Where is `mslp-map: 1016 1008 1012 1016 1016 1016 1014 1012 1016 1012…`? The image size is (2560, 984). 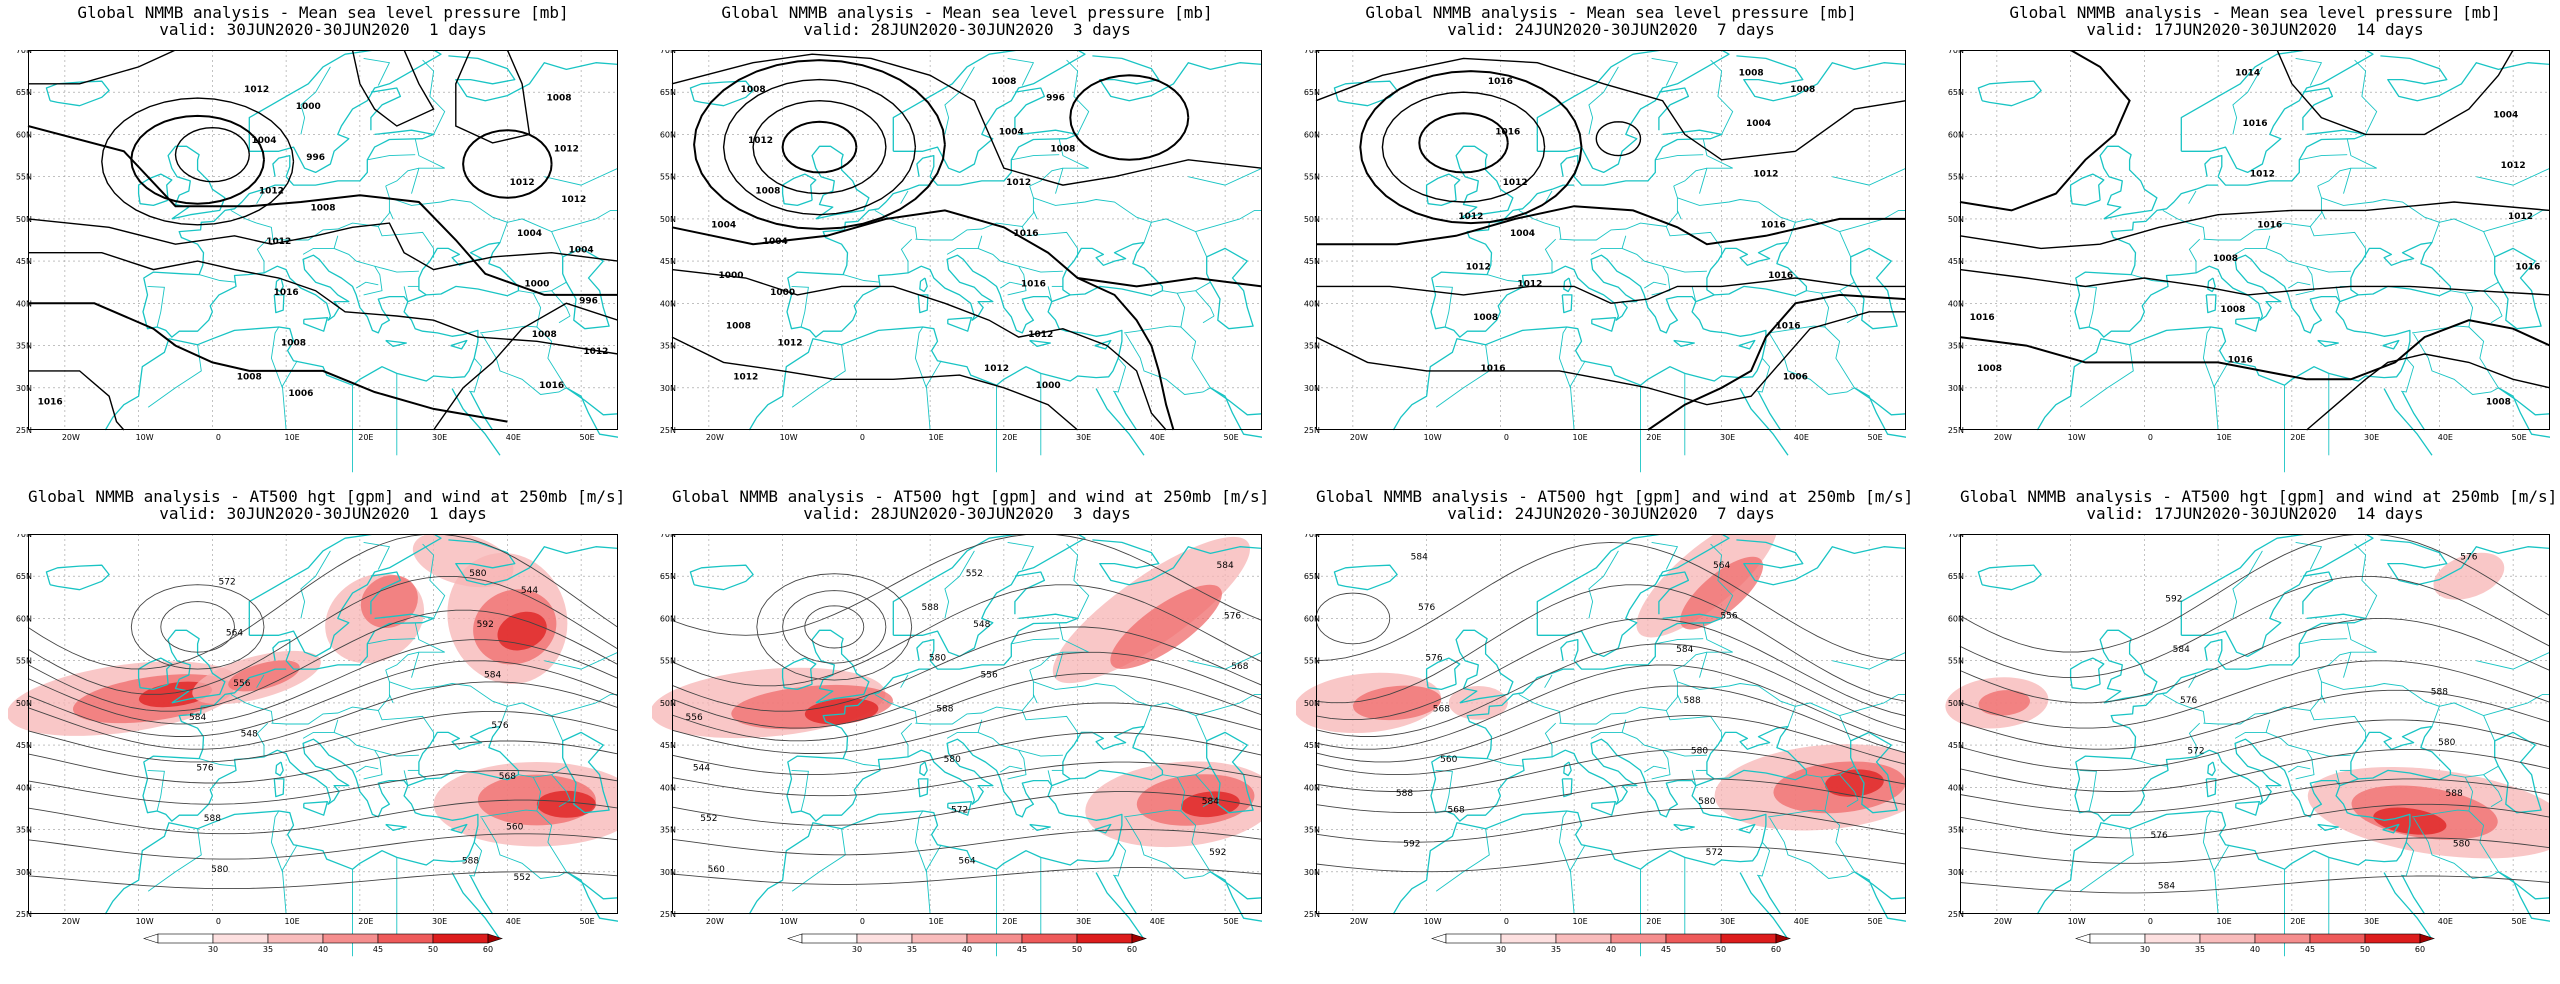 mslp-map: 1016 1008 1012 1016 1016 1016 1014 1012 1016 1012… is located at coordinates (2249, 261).